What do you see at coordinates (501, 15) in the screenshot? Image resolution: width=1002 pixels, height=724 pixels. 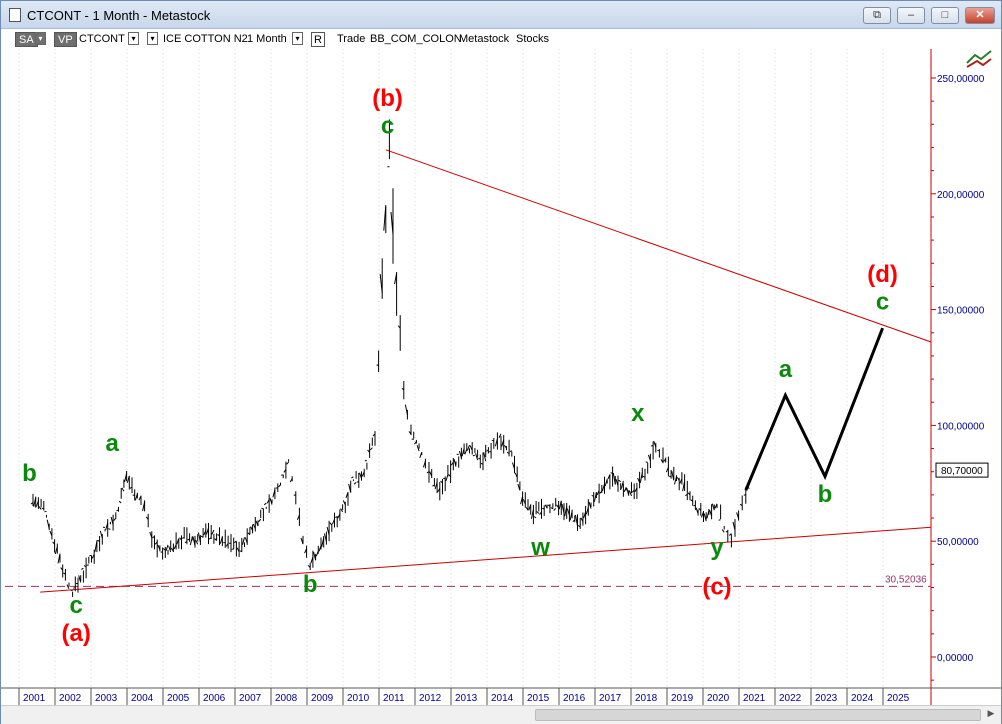 I see `title-bar: CTCONT - 1 Month - Metastock ⧉ – □ ✕` at bounding box center [501, 15].